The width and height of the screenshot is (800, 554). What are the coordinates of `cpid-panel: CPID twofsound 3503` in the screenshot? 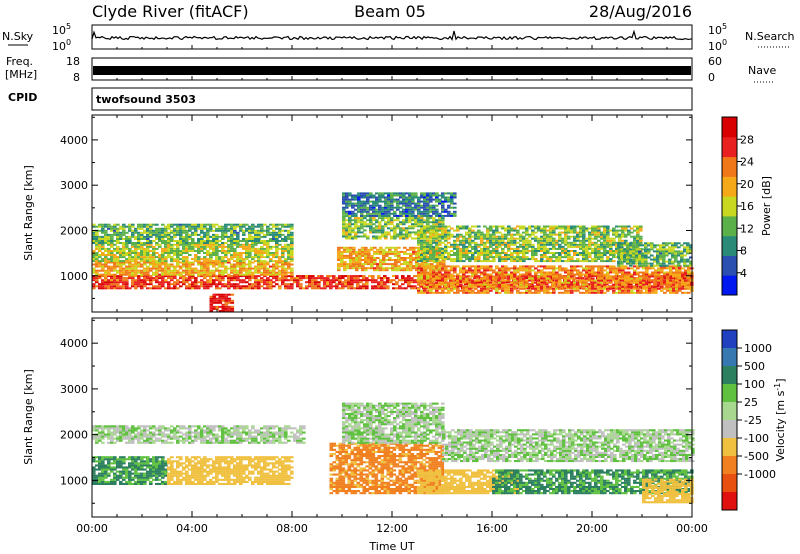 It's located at (350, 99).